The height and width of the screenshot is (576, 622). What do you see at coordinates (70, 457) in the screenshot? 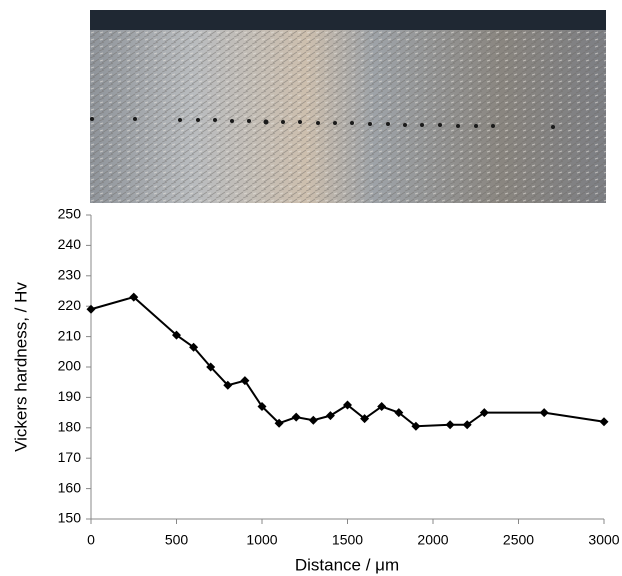
I see `y-tick-label: 170` at bounding box center [70, 457].